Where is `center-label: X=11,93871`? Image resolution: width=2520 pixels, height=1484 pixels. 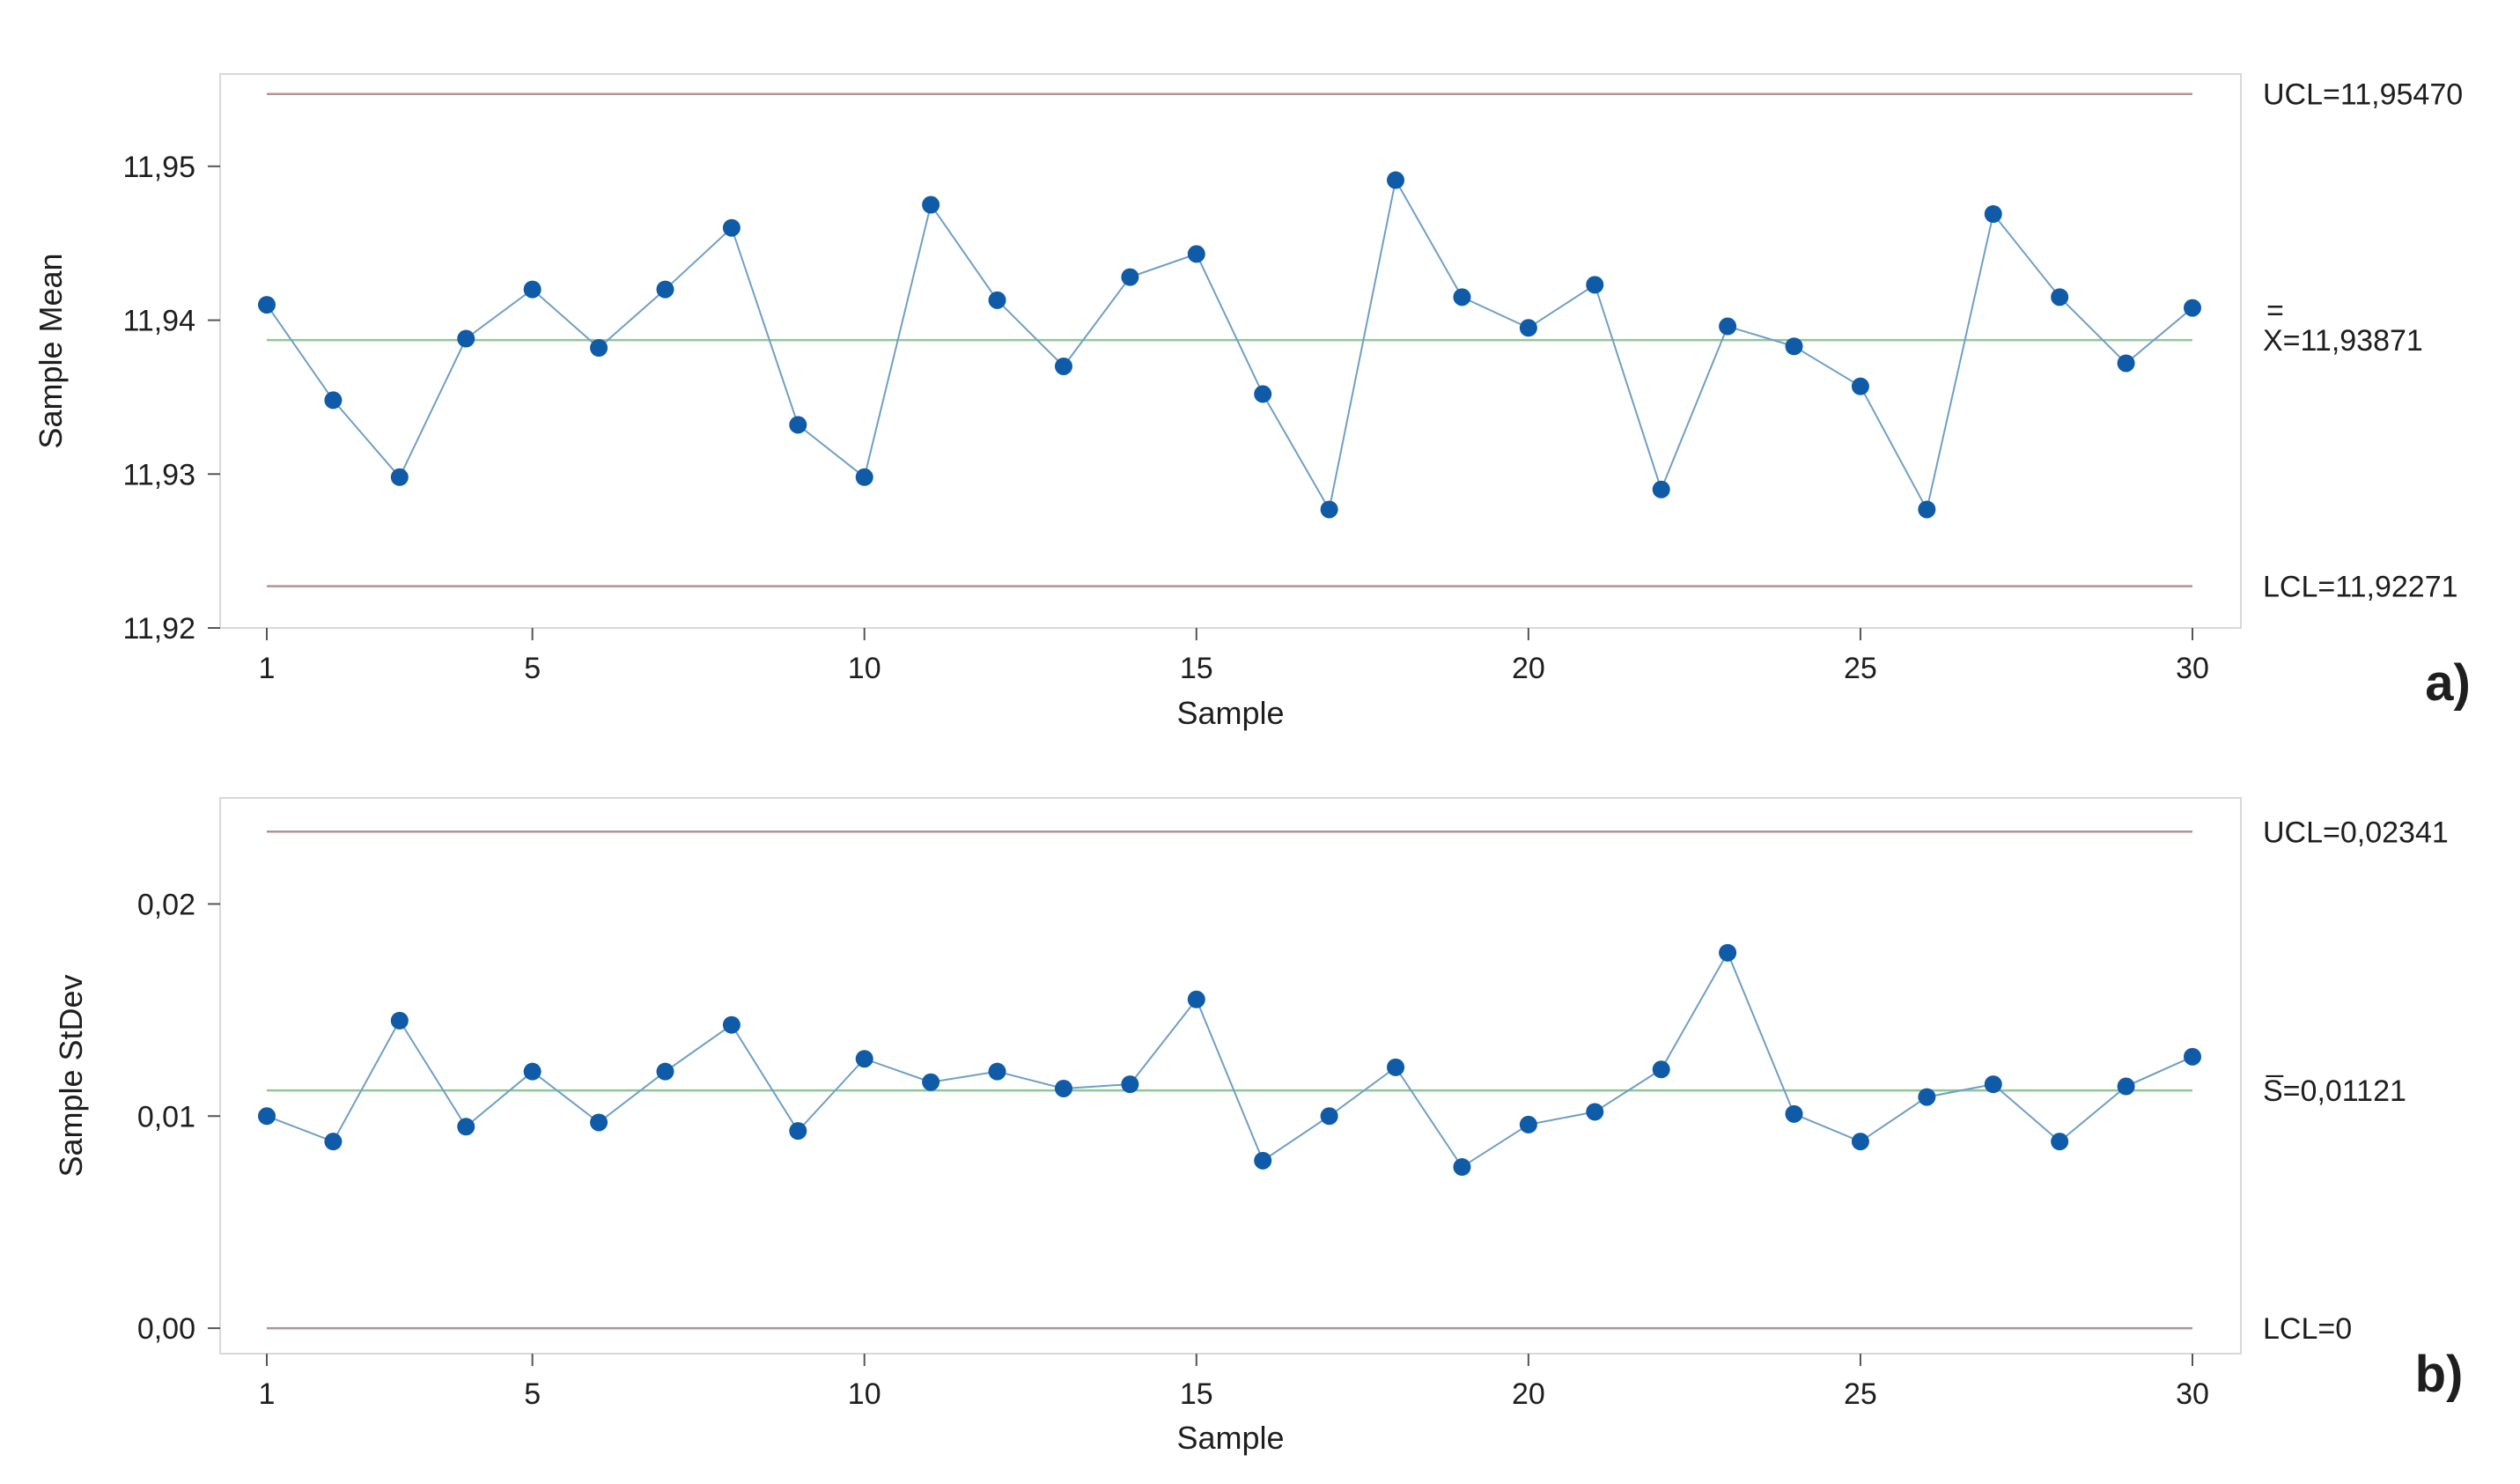 center-label: X=11,93871 is located at coordinates (2343, 341).